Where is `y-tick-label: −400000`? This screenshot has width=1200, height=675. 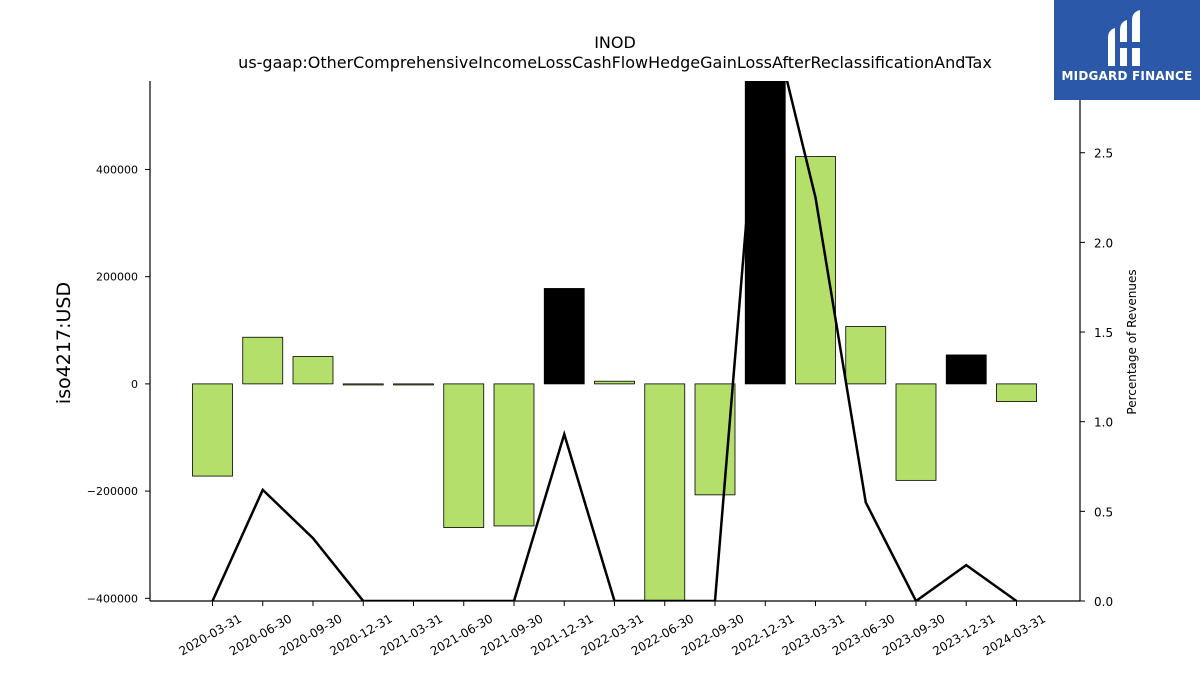
y-tick-label: −400000 is located at coordinates (112, 598).